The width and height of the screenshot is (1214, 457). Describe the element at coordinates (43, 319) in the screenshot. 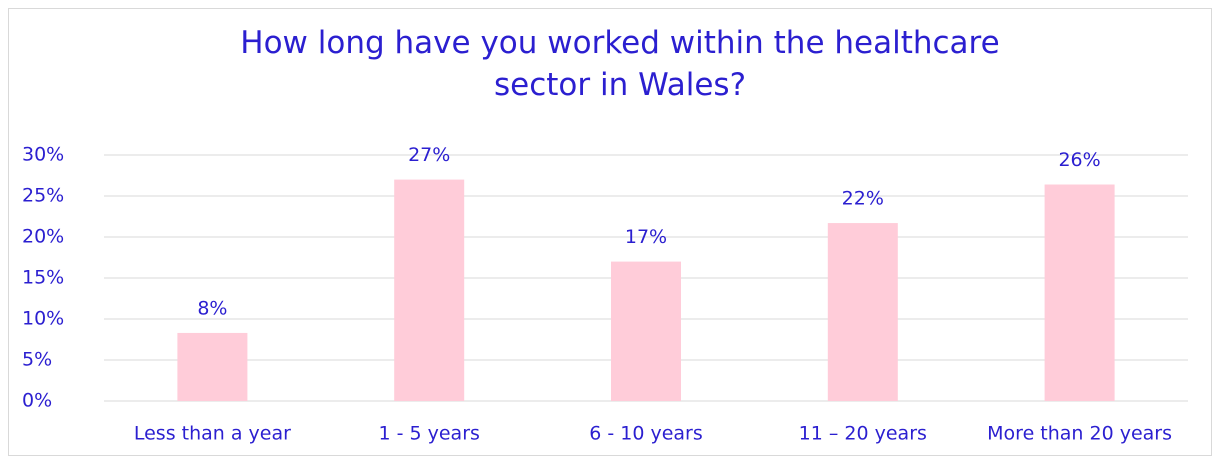

I see `y-tick-label: 10%` at that location.